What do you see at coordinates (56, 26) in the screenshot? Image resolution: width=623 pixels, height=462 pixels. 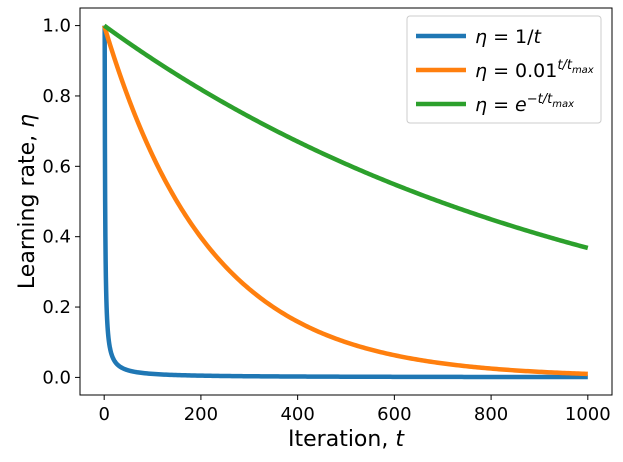 I see `y-tick-label: 1.0` at bounding box center [56, 26].